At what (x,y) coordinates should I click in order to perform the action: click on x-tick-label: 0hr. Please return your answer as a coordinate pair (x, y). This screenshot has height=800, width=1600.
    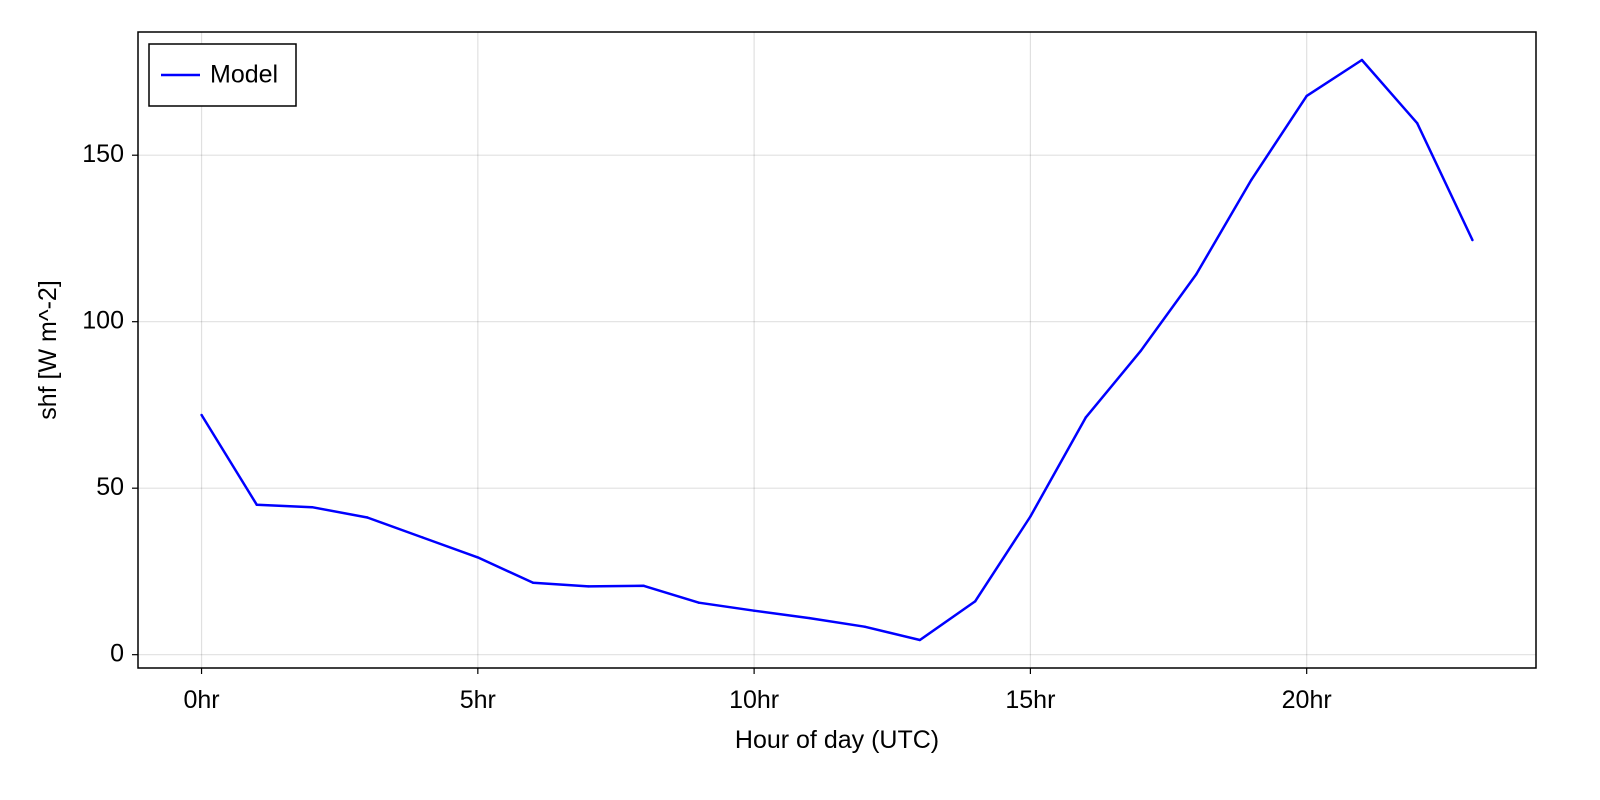
    Looking at the image, I should click on (201, 700).